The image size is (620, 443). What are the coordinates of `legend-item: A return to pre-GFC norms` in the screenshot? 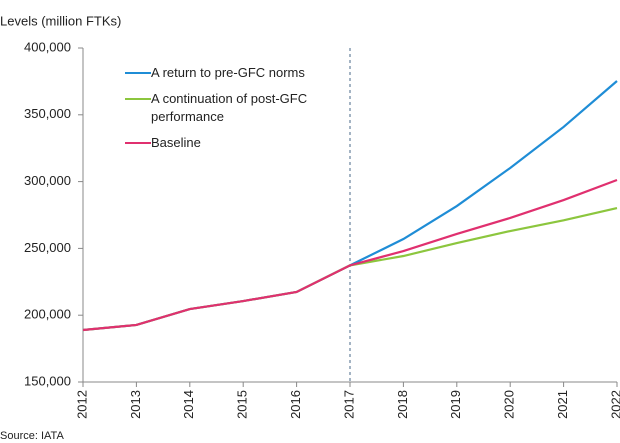 It's located at (230, 73).